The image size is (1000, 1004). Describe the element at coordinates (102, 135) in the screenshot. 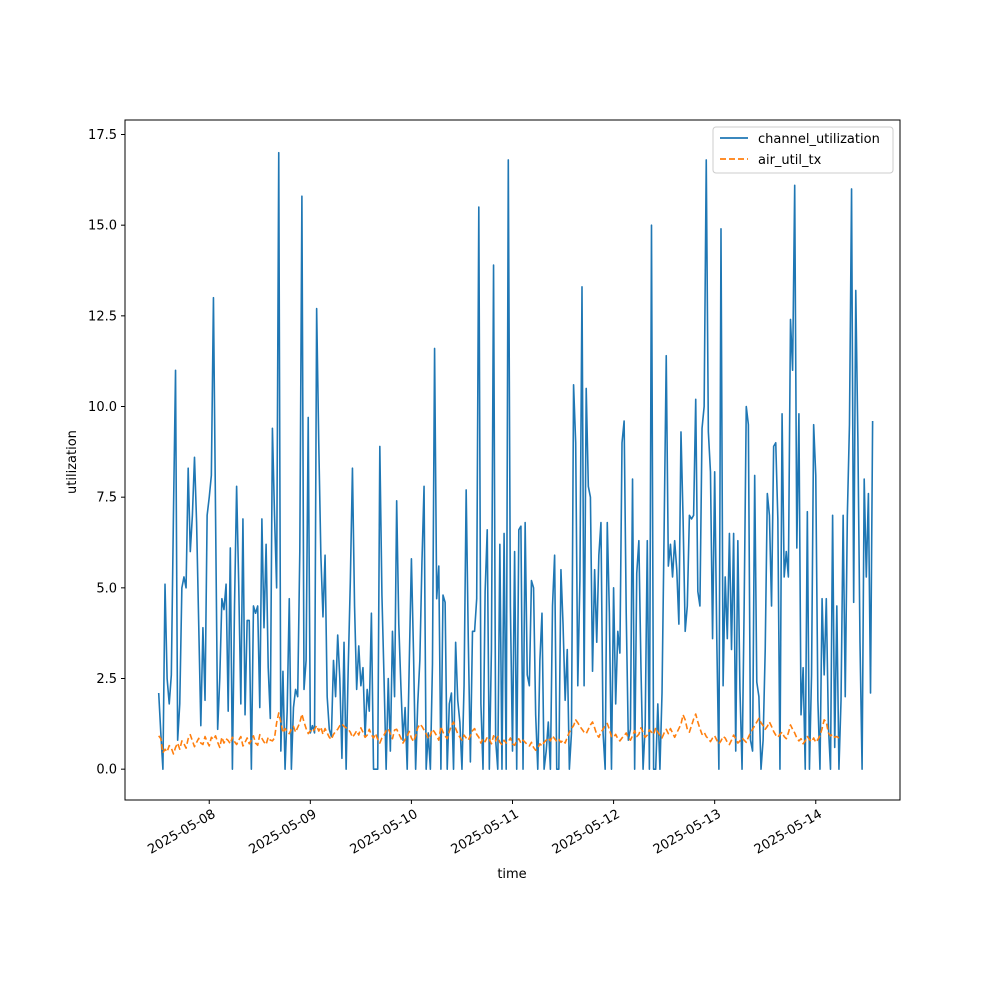

I see `y-tick-label: 17.5` at that location.